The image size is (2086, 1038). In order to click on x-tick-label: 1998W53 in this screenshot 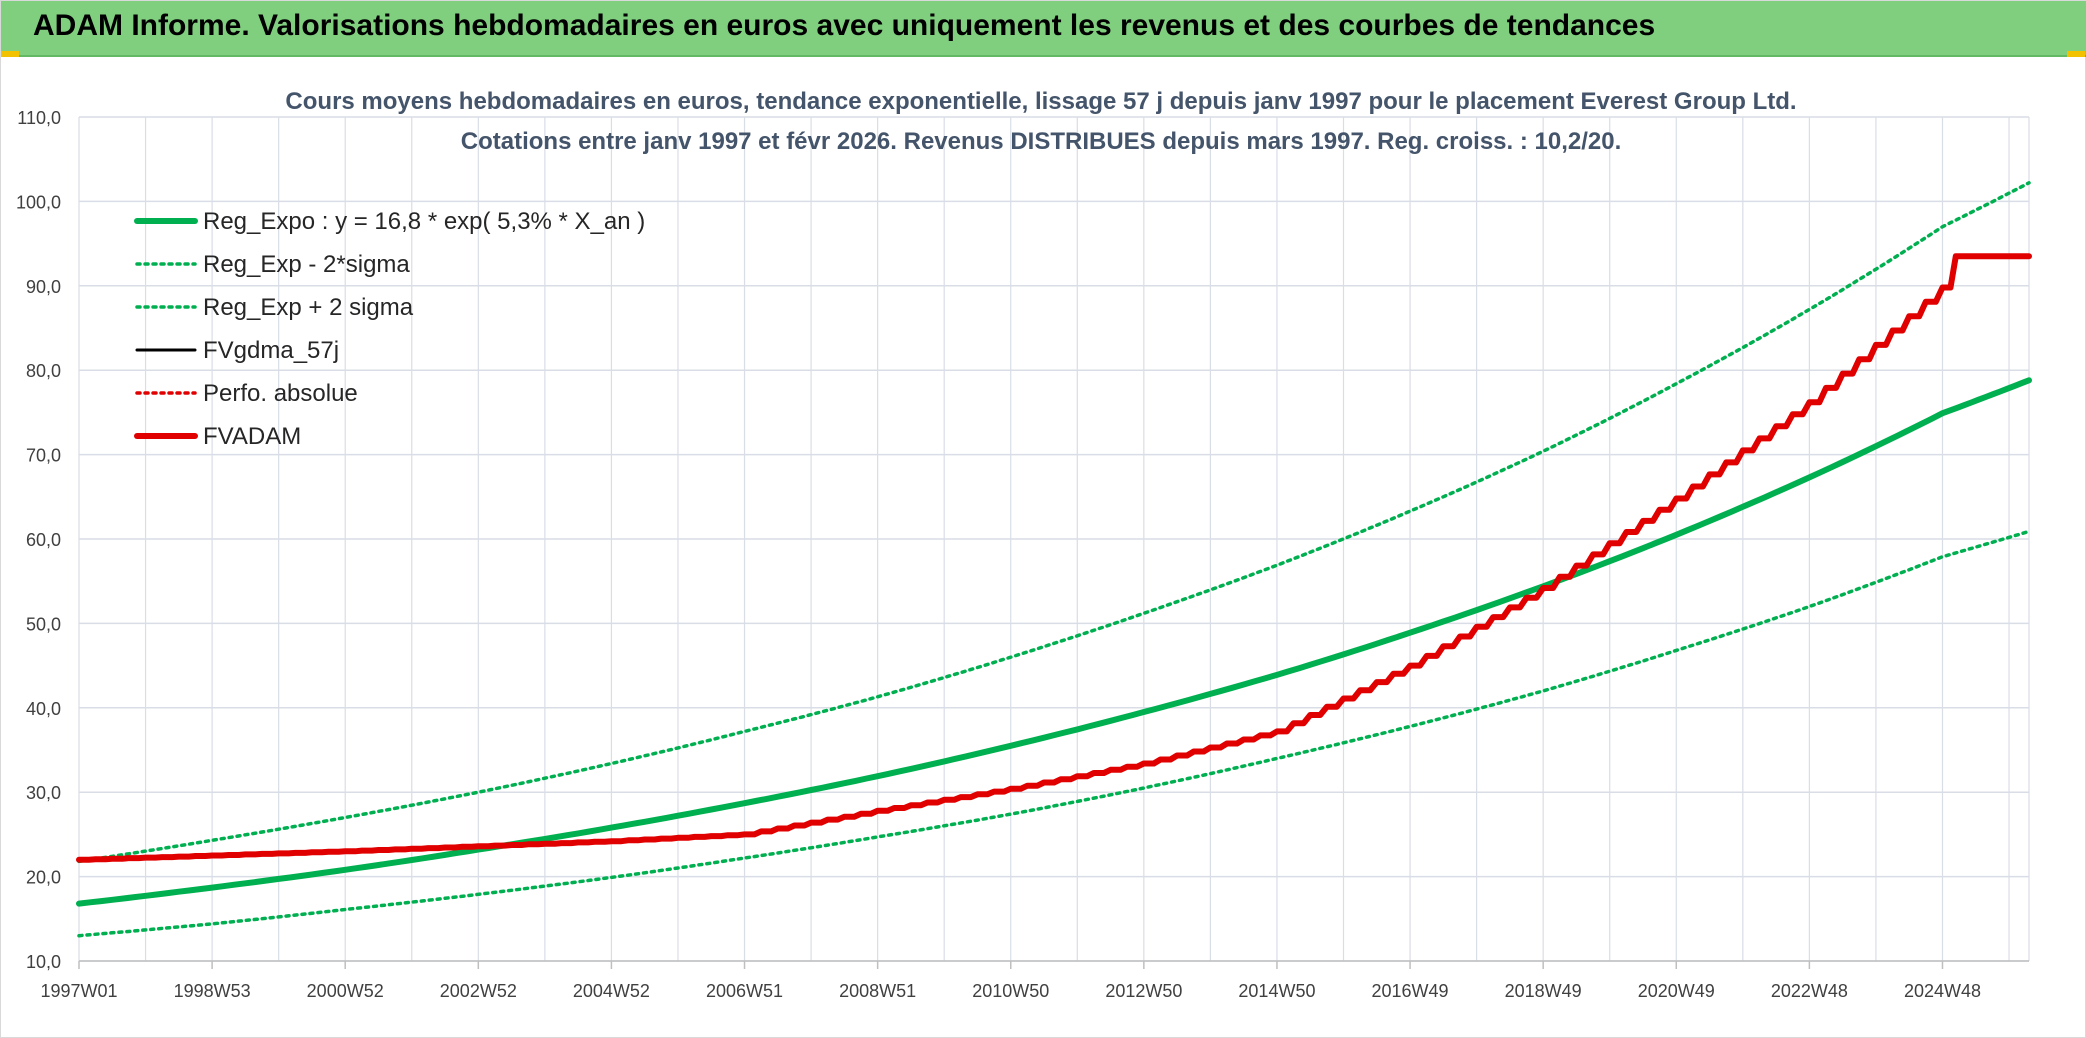, I will do `click(212, 991)`.